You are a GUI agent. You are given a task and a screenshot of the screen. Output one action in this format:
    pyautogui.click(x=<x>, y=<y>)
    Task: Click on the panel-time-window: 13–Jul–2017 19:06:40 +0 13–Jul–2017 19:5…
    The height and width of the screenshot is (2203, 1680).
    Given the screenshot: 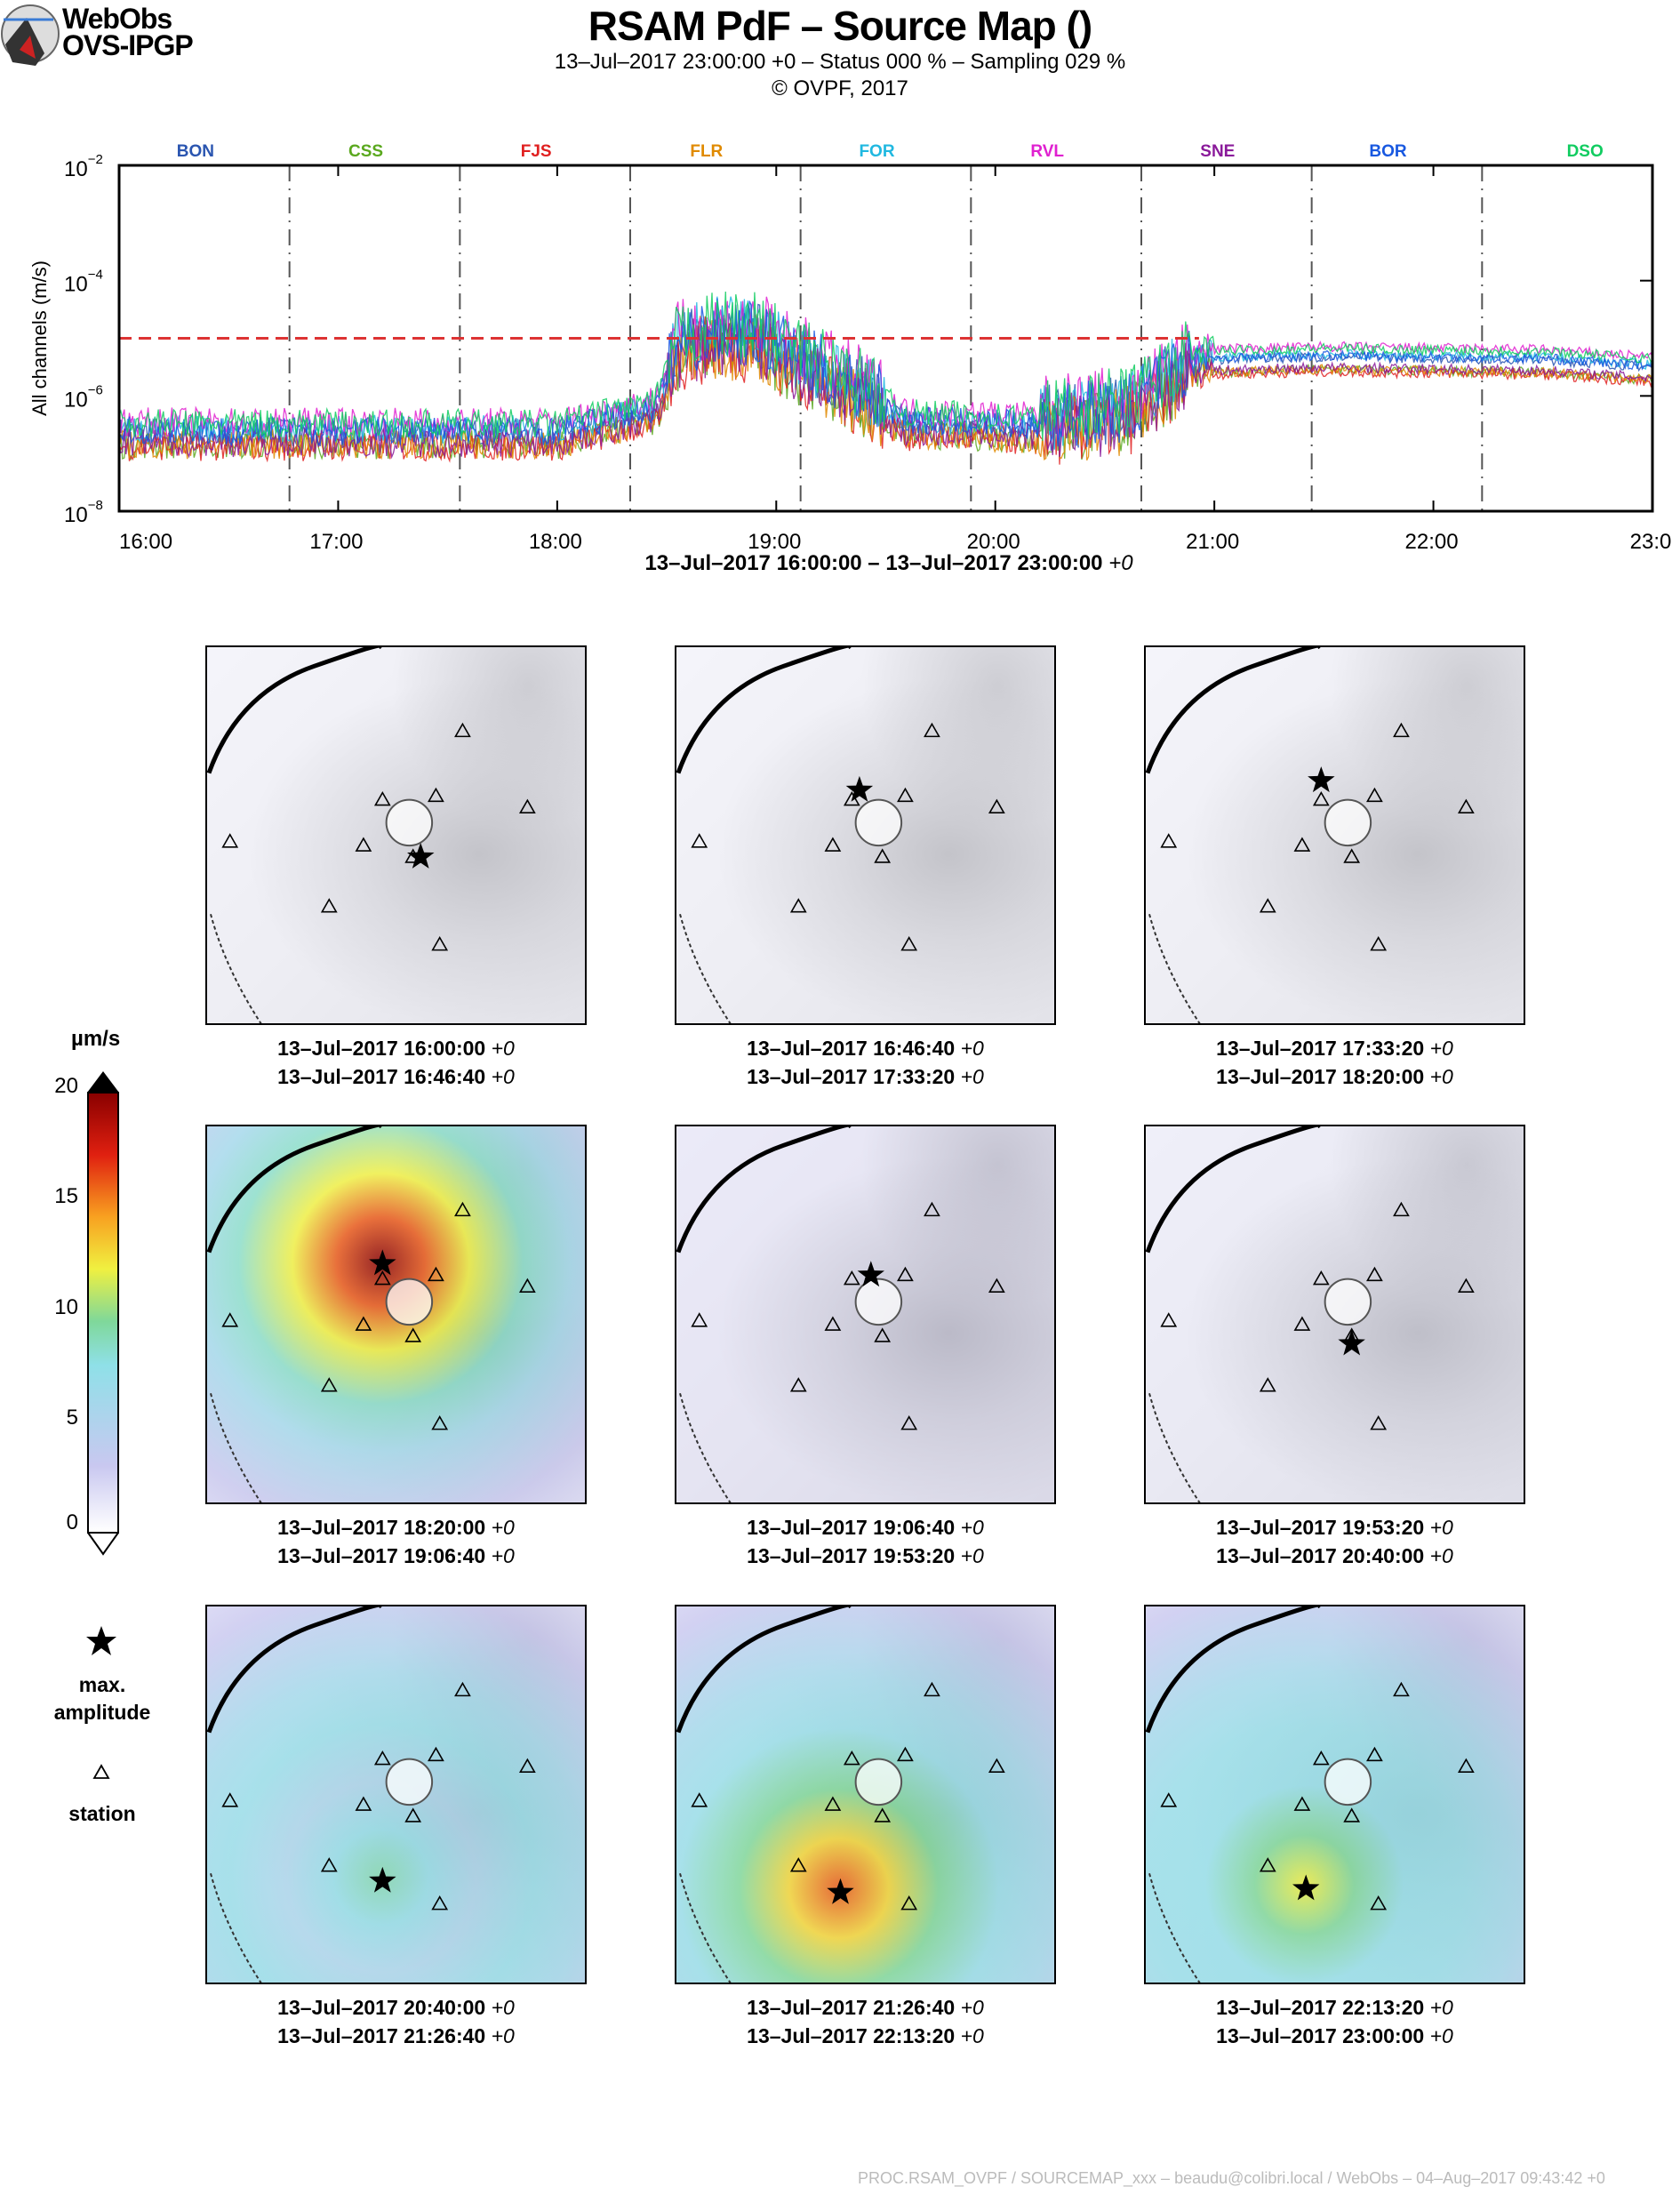 What is the action you would take?
    pyautogui.click(x=865, y=1541)
    